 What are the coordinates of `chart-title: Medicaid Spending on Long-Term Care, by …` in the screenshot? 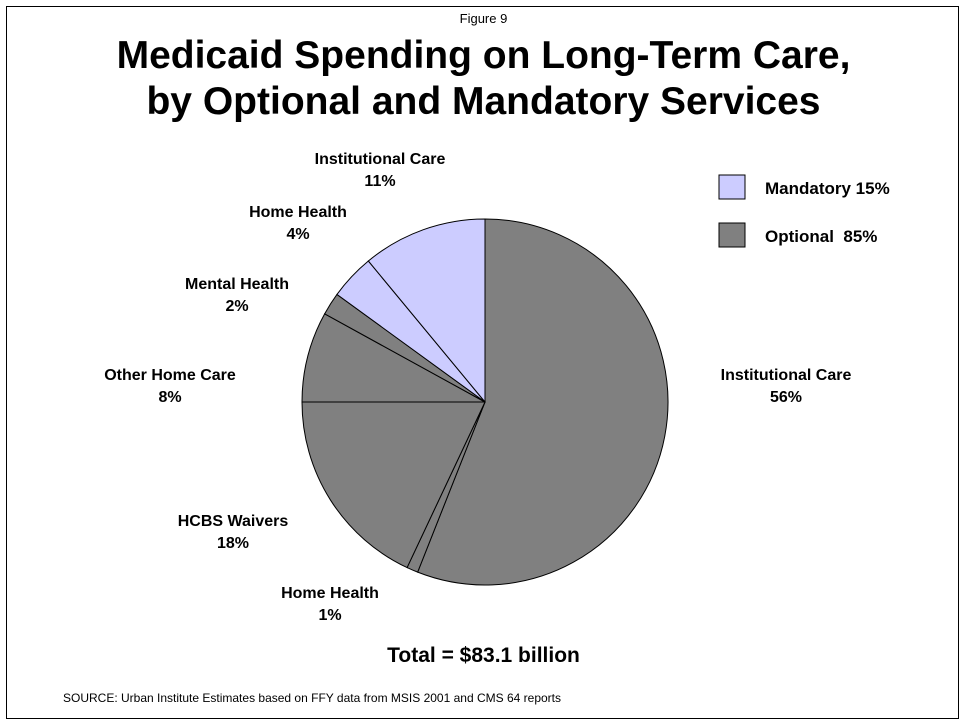 It's located at (483, 79).